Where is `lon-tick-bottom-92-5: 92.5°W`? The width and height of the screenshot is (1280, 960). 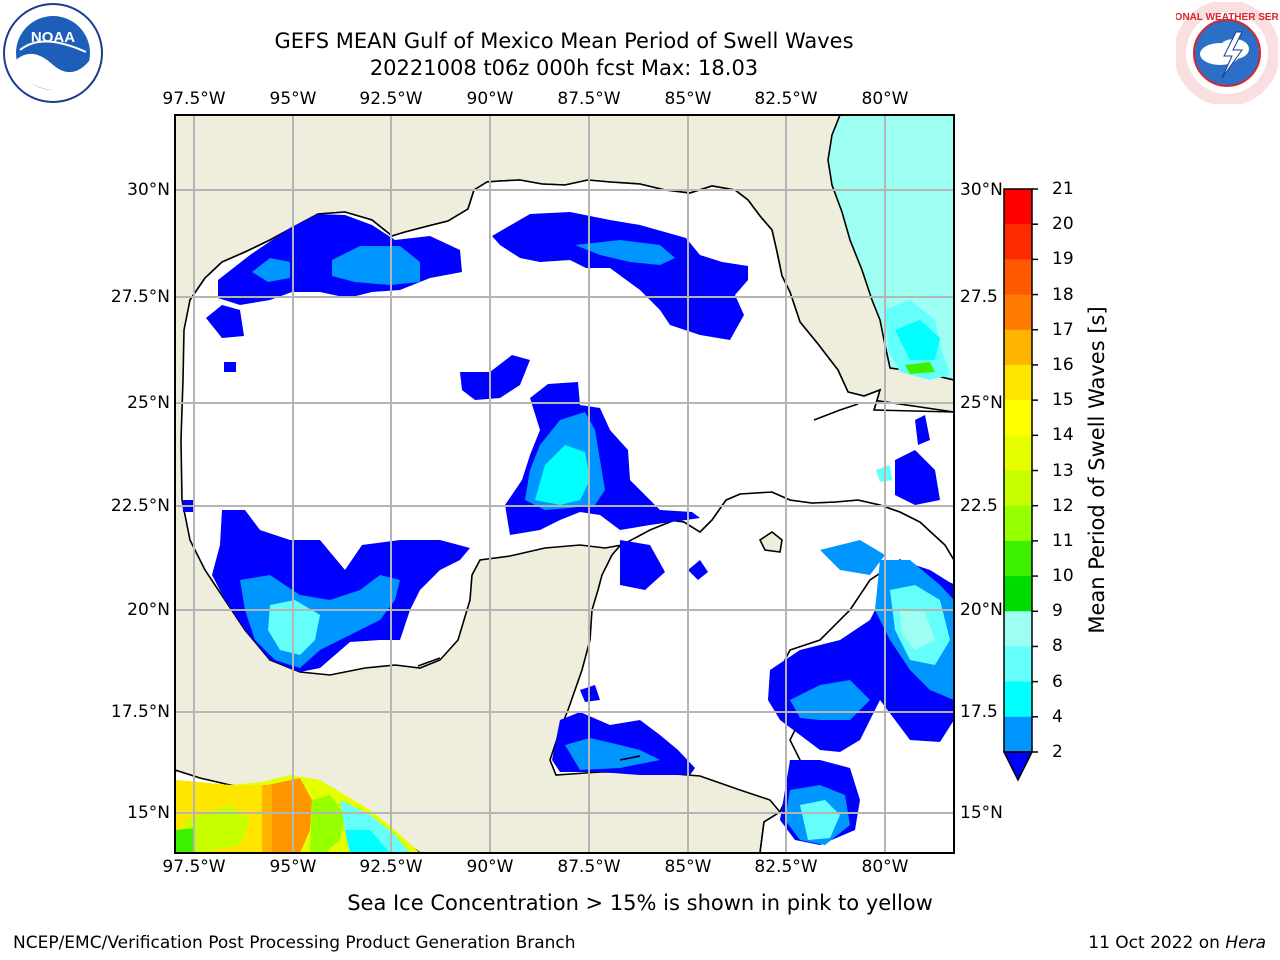 lon-tick-bottom-92-5: 92.5°W is located at coordinates (391, 867).